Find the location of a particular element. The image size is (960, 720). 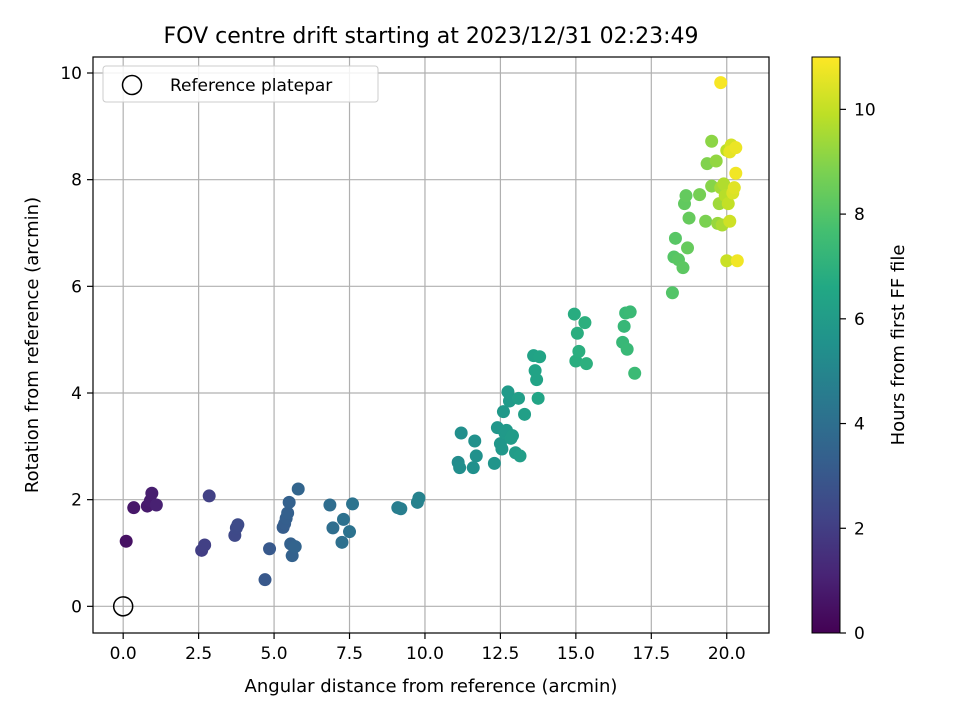

colorbar-tick-label: 4 is located at coordinates (859, 425).